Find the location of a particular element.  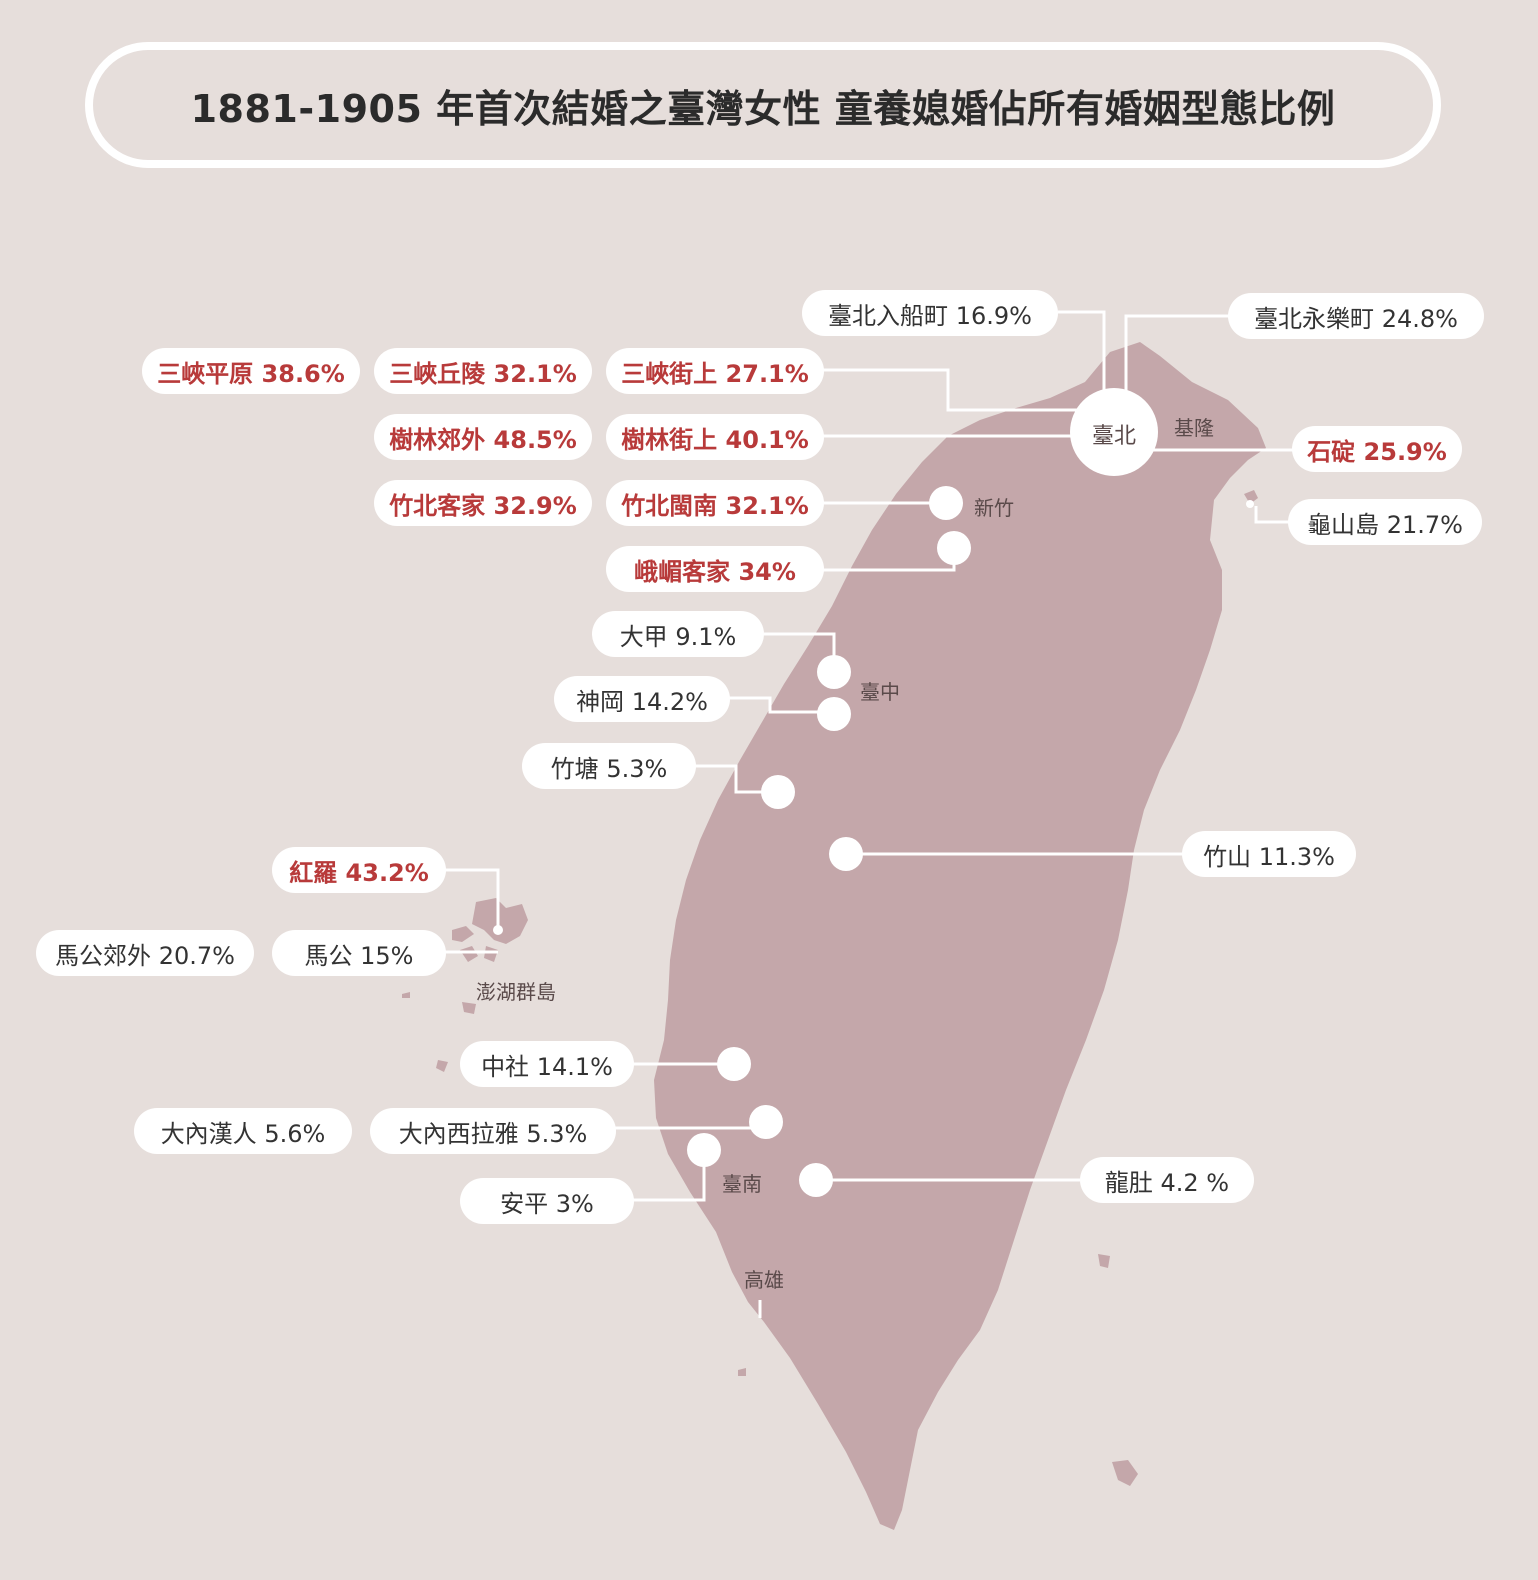

place-kaohsiung: 高雄 is located at coordinates (764, 1280).